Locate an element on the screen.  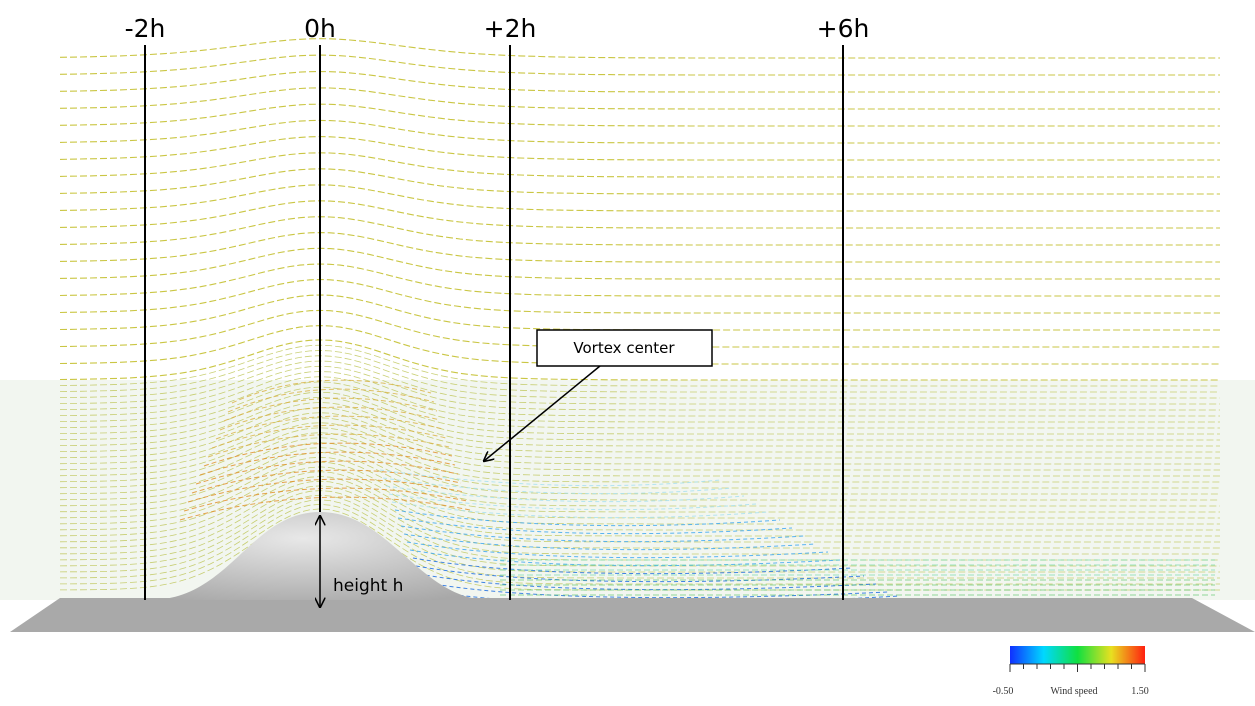
callout-text: Vortex center is located at coordinates (624, 348).